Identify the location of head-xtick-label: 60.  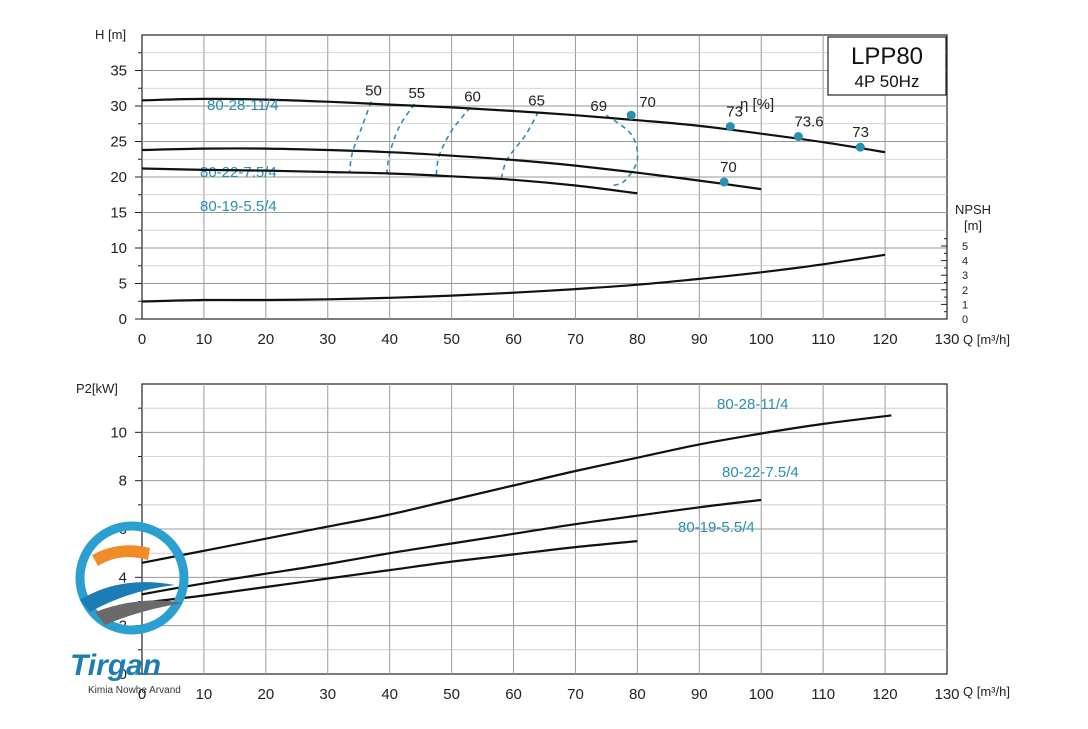
(513, 339).